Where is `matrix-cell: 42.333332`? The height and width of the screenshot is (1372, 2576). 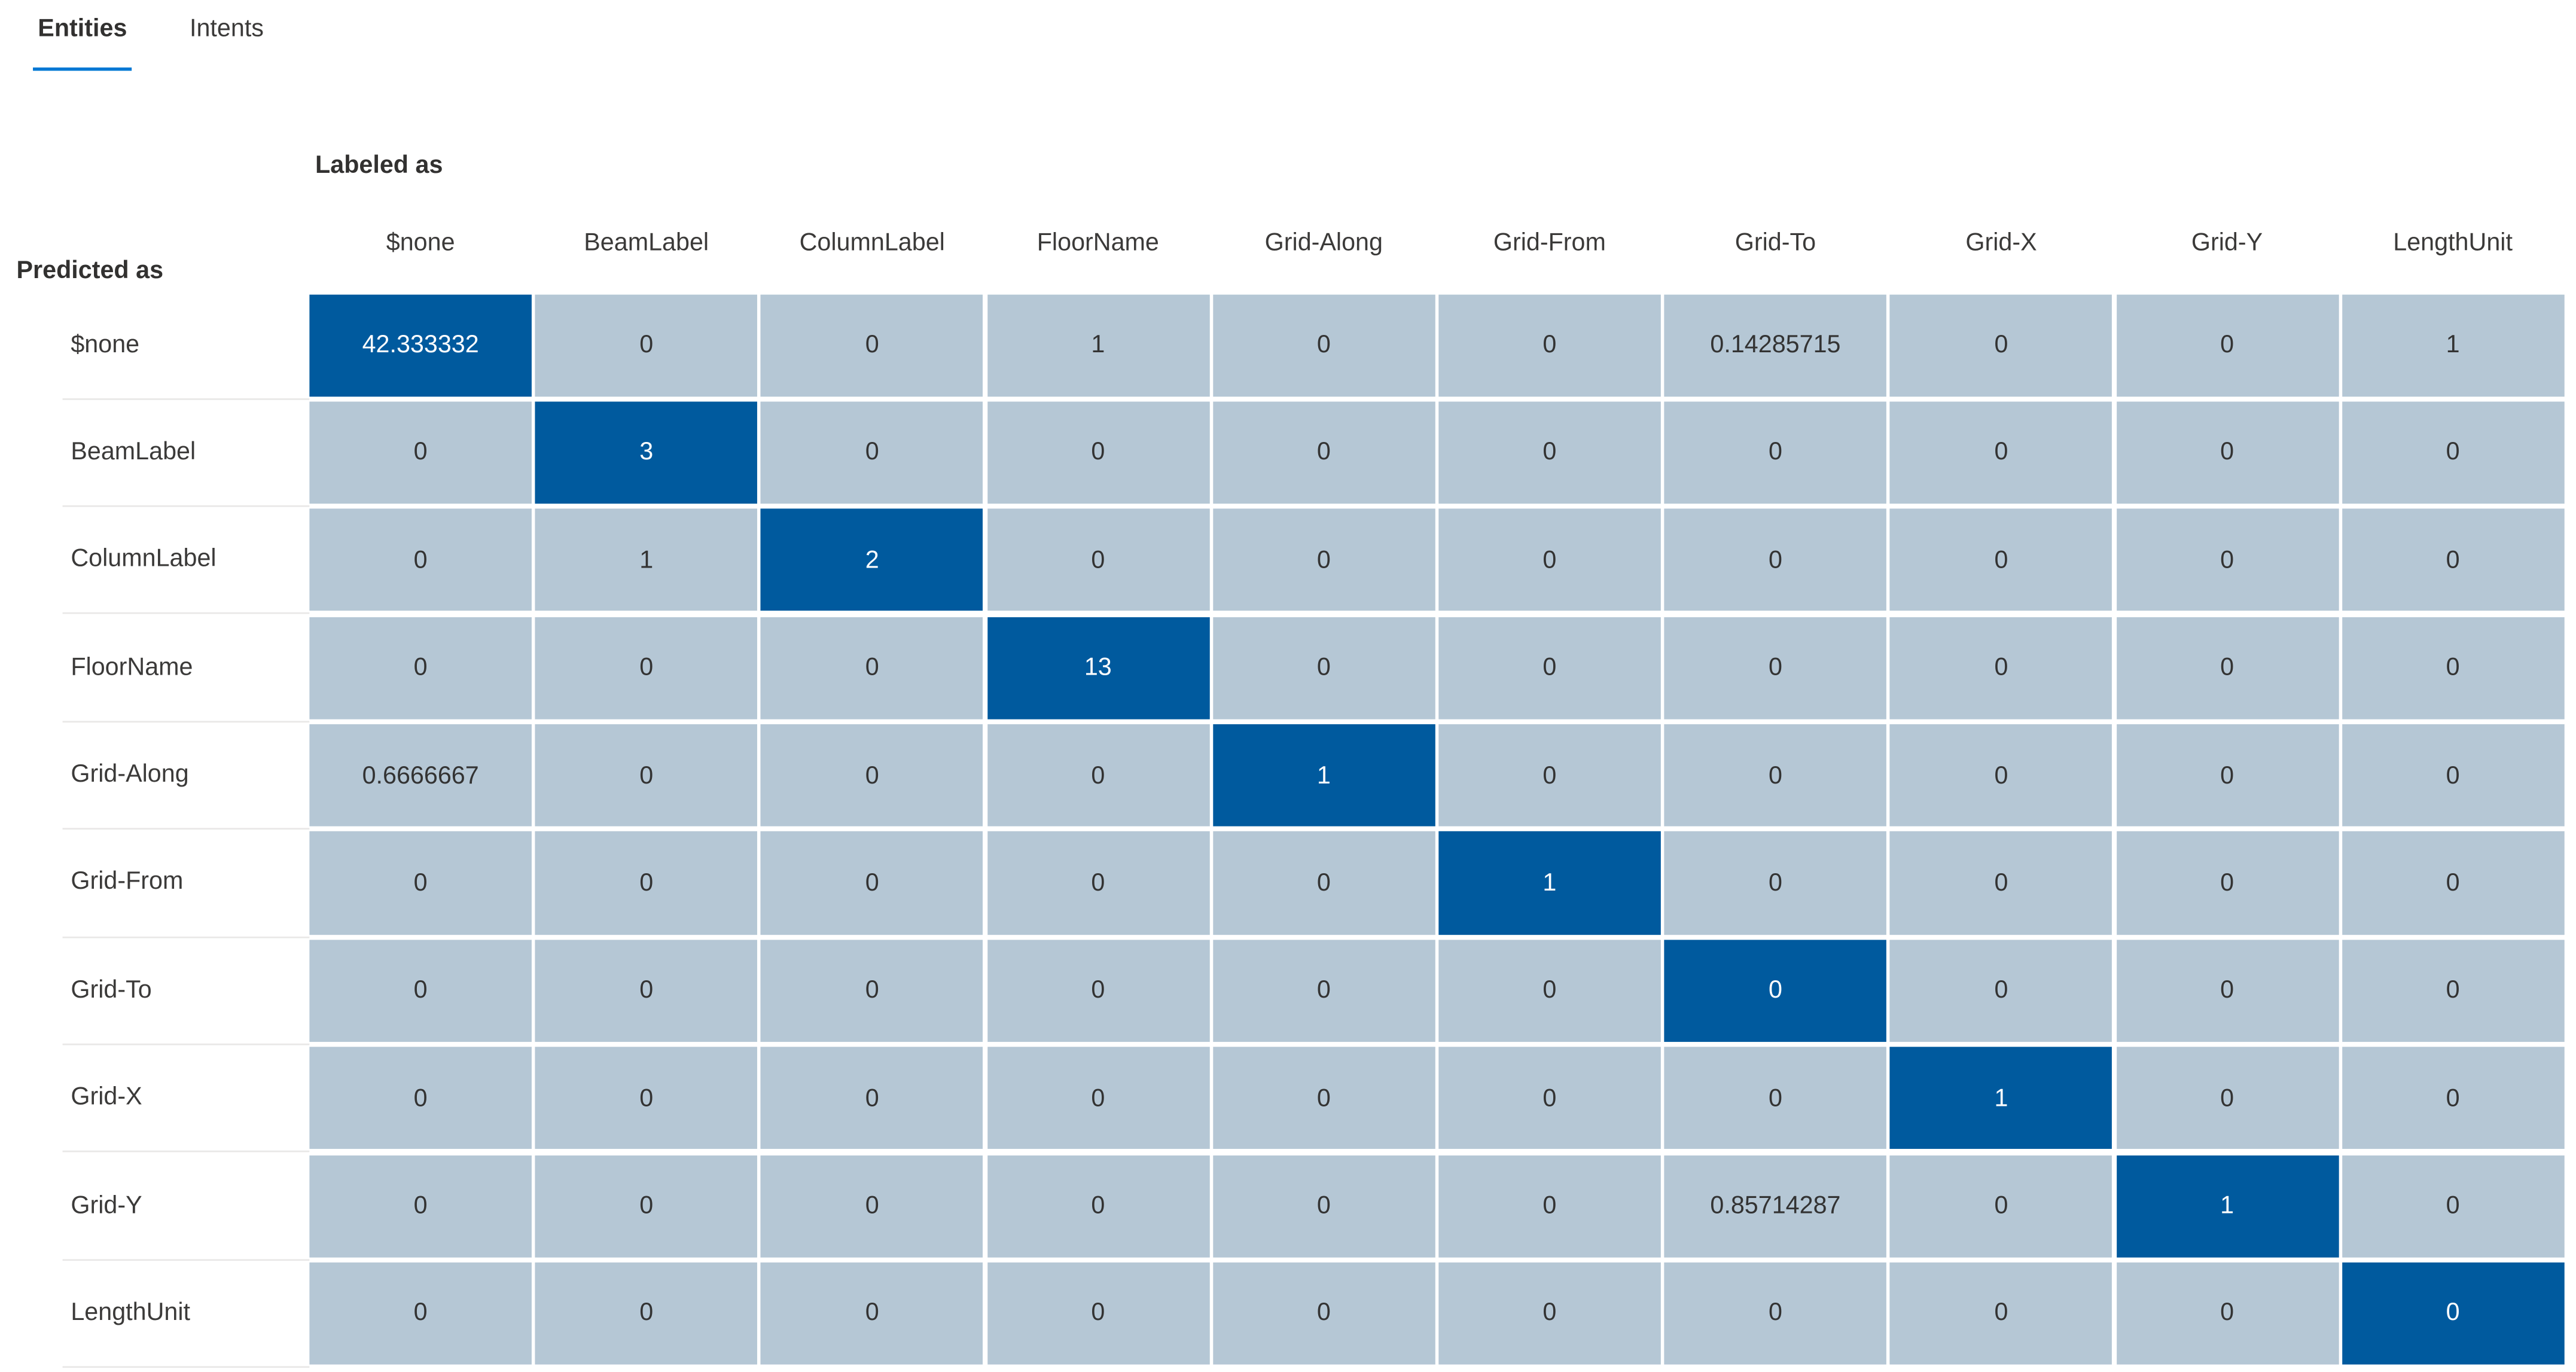
matrix-cell: 42.333332 is located at coordinates (421, 345).